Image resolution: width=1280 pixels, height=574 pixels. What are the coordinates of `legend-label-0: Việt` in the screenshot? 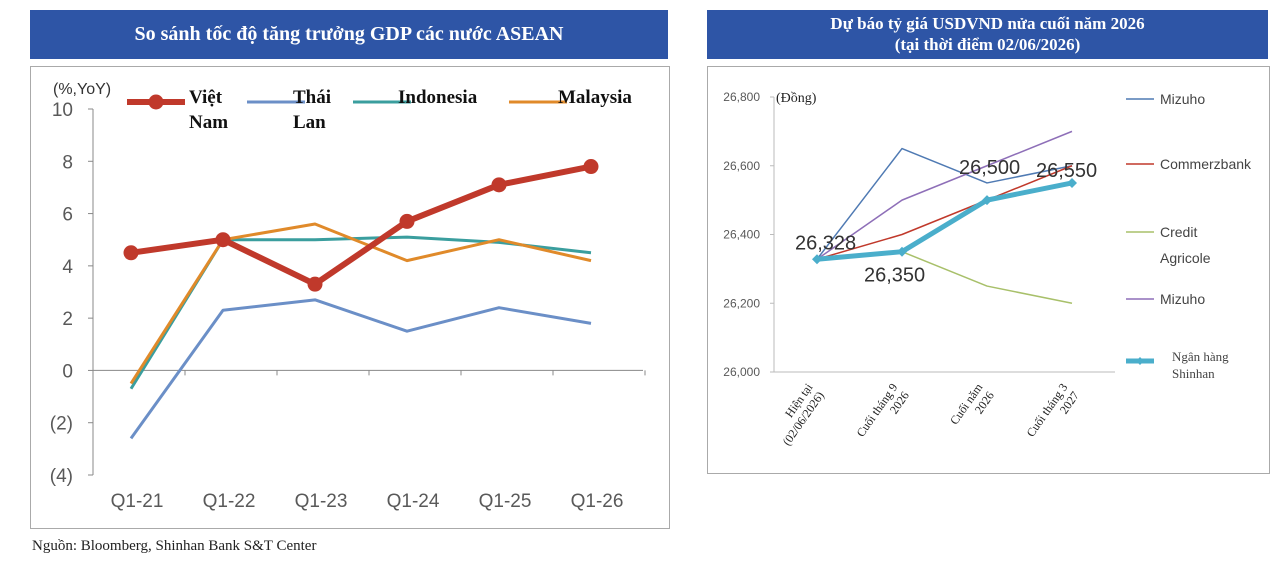 It's located at (206, 97).